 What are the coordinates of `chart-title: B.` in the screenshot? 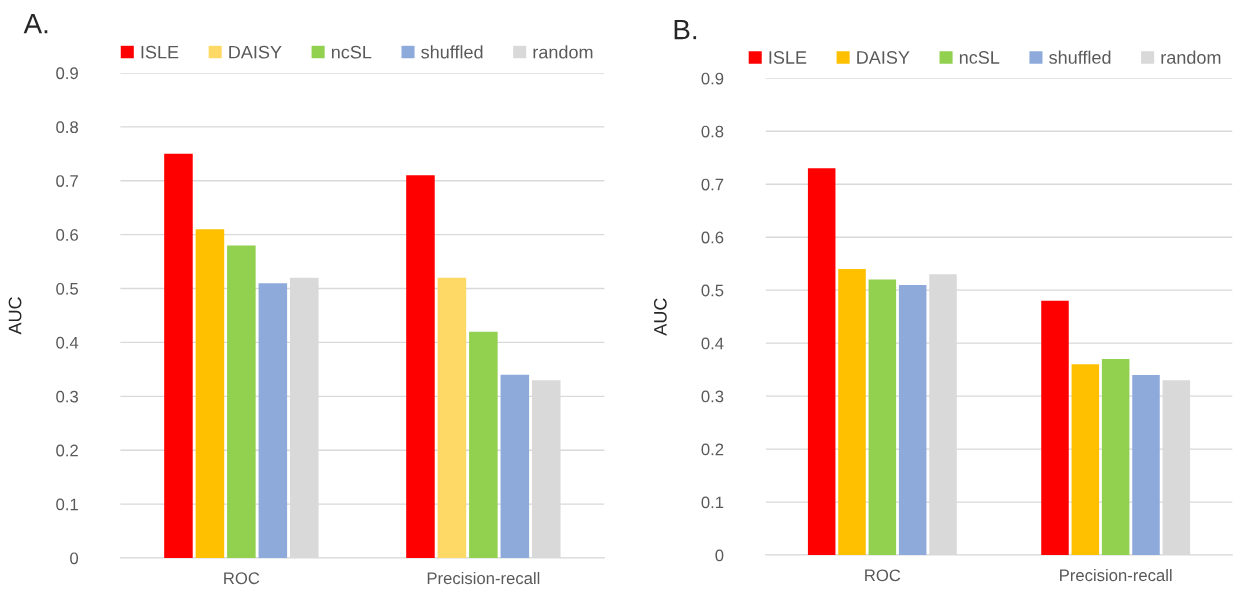 It's located at (685, 30).